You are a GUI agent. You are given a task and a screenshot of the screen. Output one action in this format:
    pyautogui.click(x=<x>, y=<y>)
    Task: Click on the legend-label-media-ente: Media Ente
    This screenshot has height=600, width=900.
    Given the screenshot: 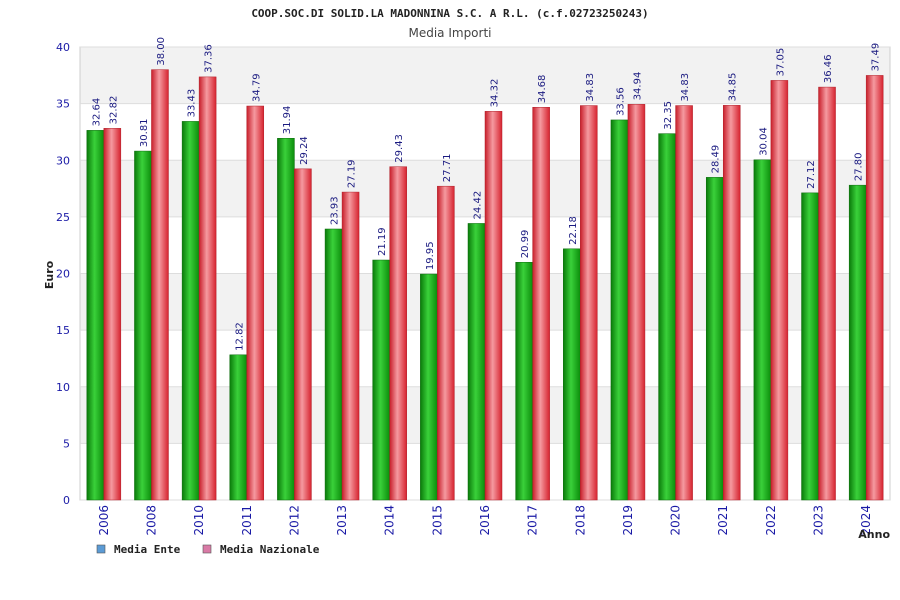 What is the action you would take?
    pyautogui.click(x=147, y=549)
    